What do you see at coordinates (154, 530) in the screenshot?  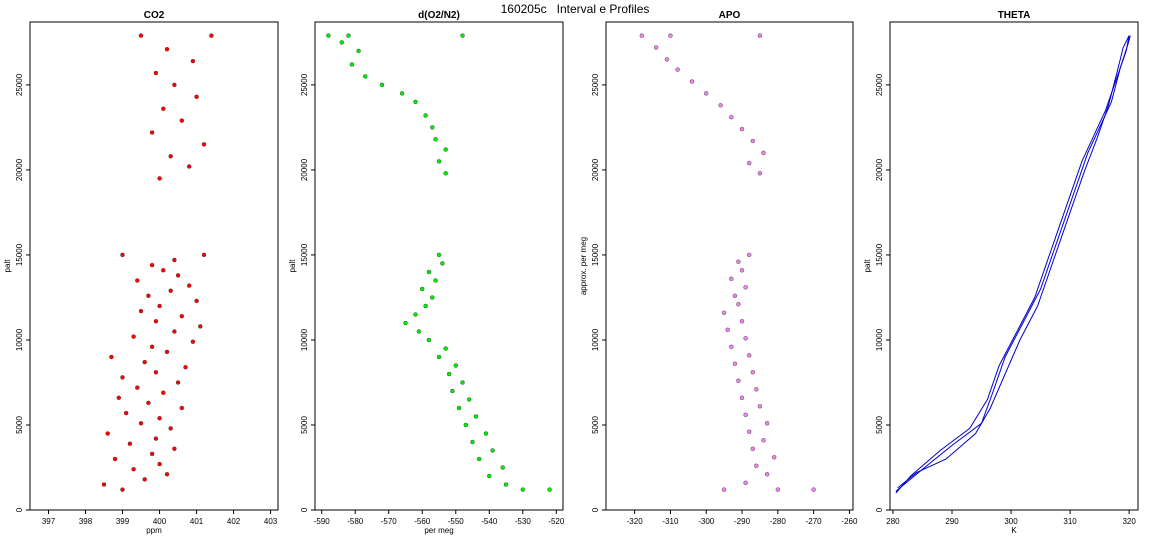 I see `x-axis-label: ppm` at bounding box center [154, 530].